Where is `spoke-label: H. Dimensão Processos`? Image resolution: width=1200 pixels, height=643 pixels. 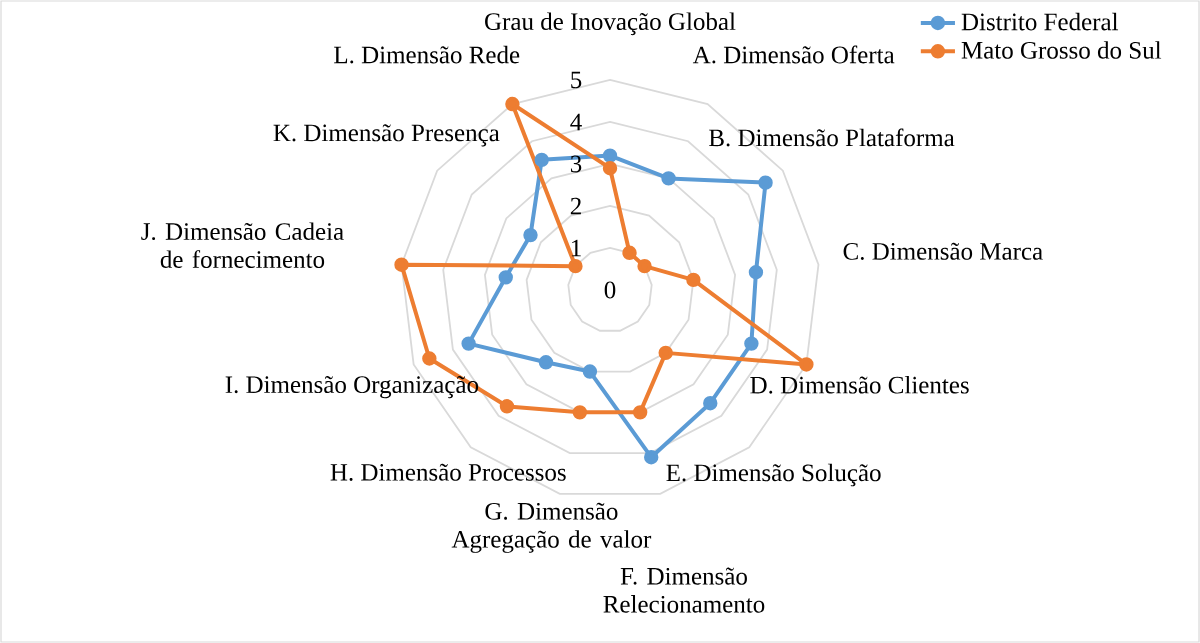 spoke-label: H. Dimensão Processos is located at coordinates (448, 472).